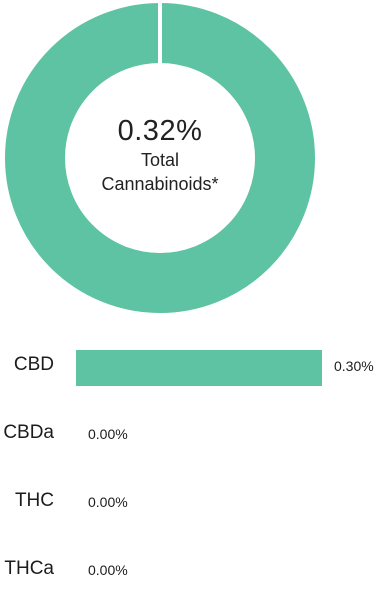 This screenshot has width=387, height=594. I want to click on bar-label: CBDa, so click(28, 432).